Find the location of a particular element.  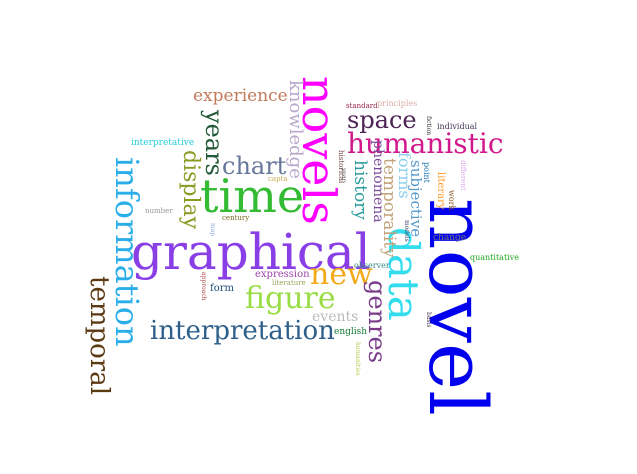

cloud-word: time is located at coordinates (252, 196).